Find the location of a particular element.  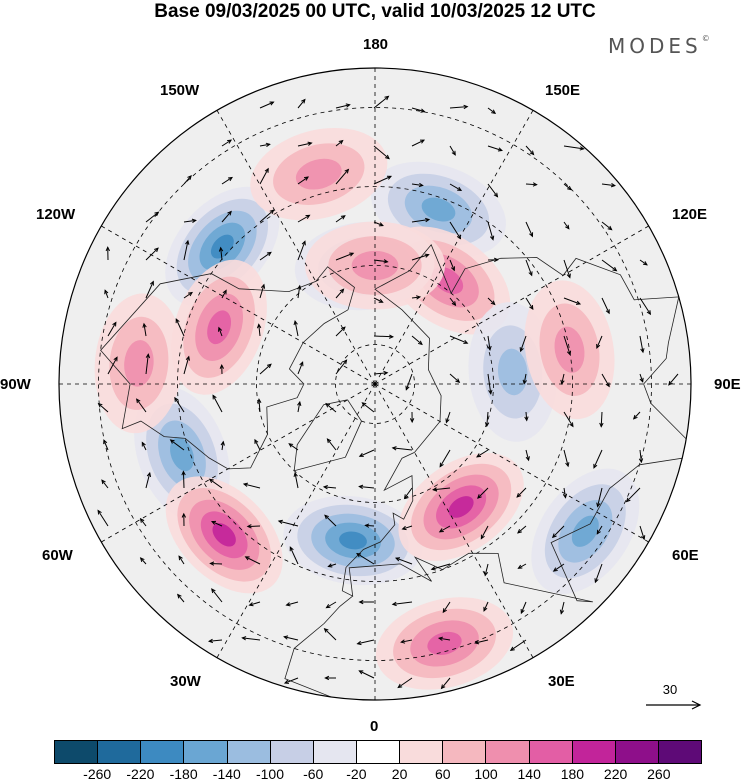

lon-label-30w: 30W is located at coordinates (185, 681).